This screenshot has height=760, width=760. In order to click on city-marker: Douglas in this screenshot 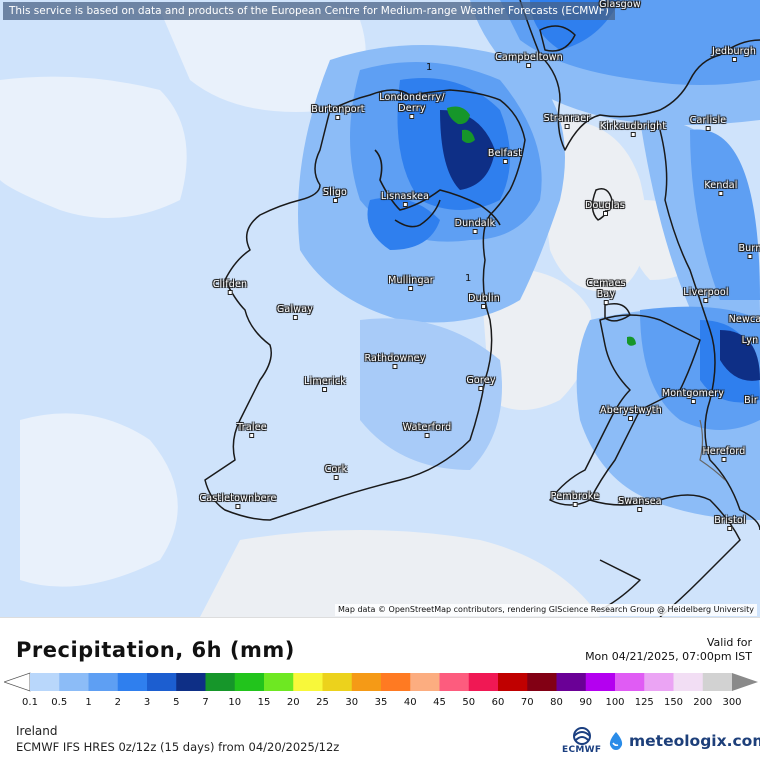, I will do `click(605, 209)`.